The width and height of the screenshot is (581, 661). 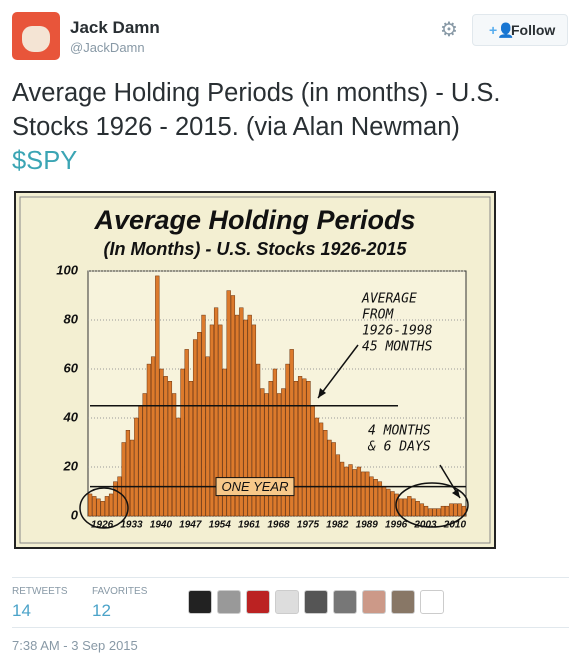 I want to click on follow-button: +👤 Follow, so click(x=520, y=30).